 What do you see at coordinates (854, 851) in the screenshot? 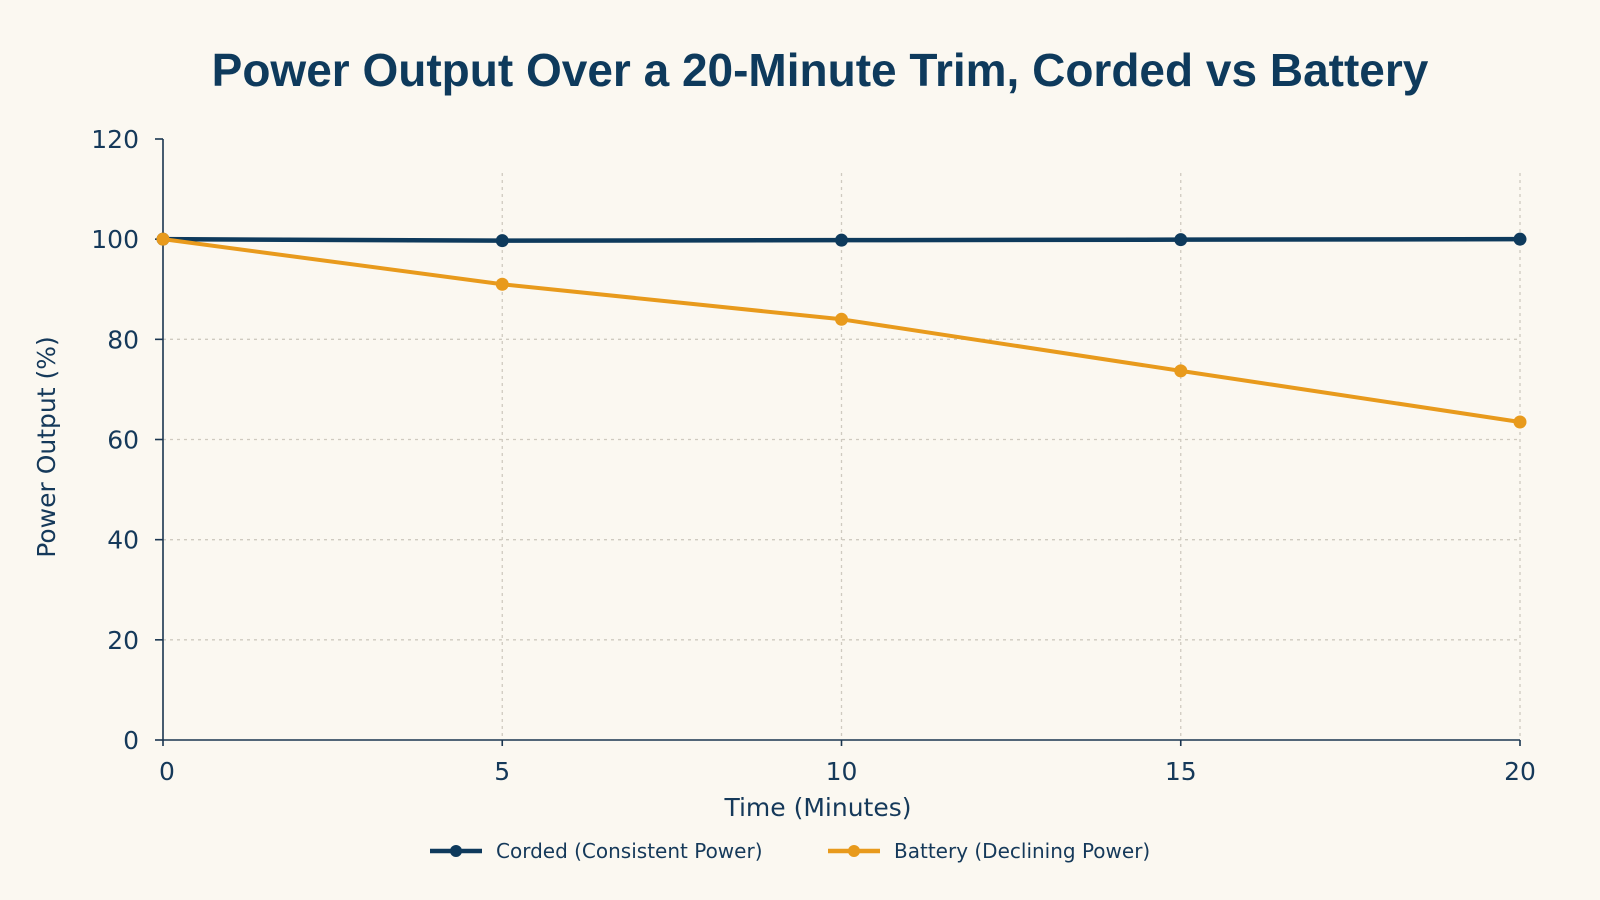
I see `legend-marker-battery` at bounding box center [854, 851].